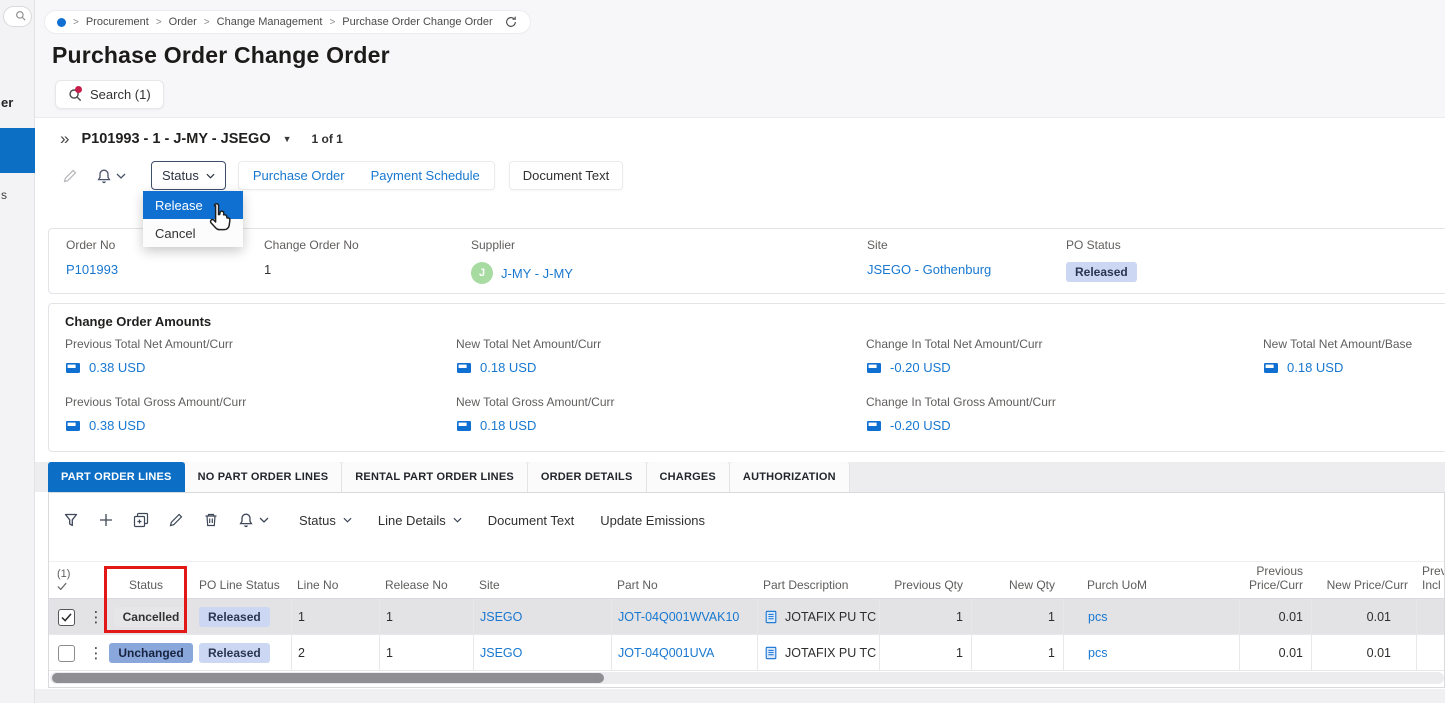 This screenshot has width=1445, height=703. Describe the element at coordinates (66, 617) in the screenshot. I see `row-checkbox-checked` at that location.